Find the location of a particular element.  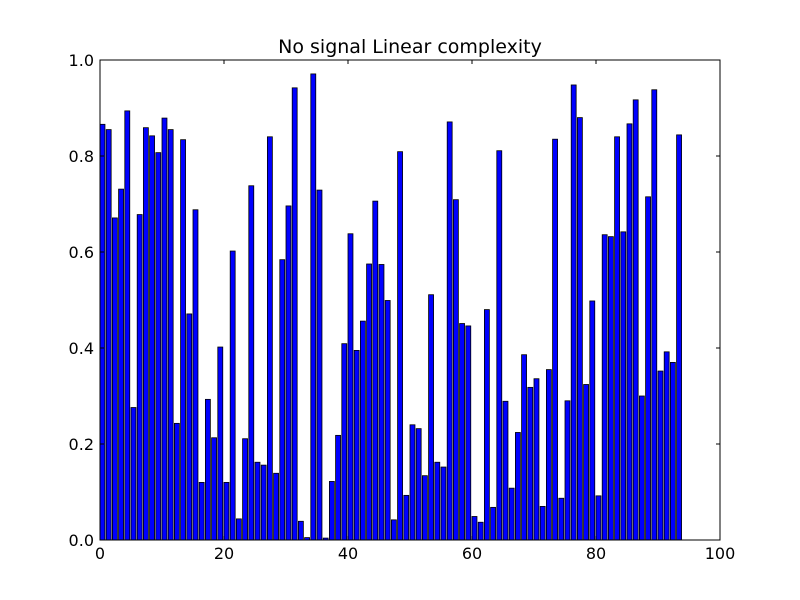

x-tick-label-5: 100 is located at coordinates (720, 553).